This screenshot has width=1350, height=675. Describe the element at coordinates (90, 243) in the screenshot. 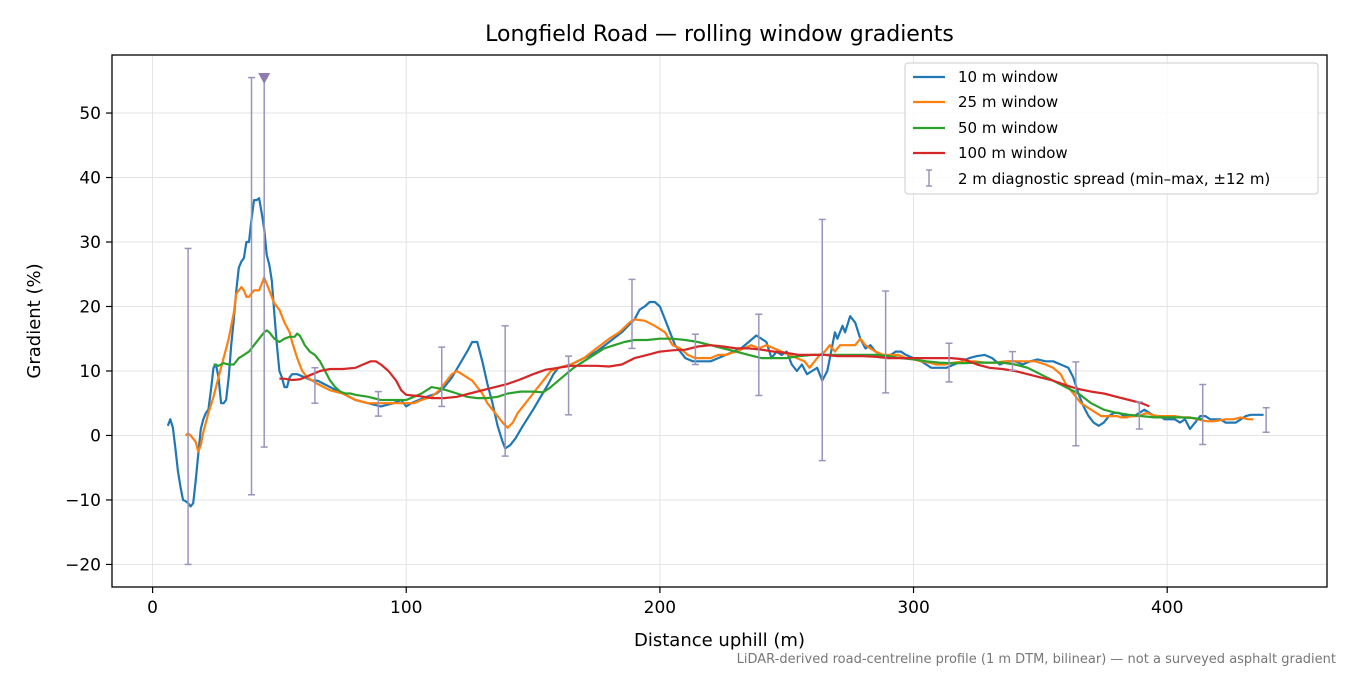

I see `y-tick-label: 30` at that location.